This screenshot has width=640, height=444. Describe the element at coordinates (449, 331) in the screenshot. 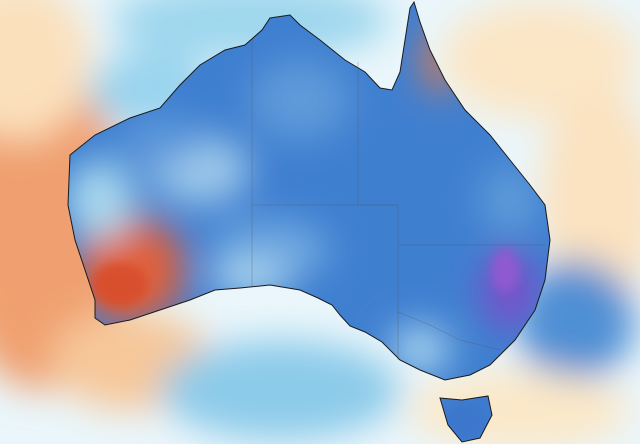

I see `nsw-vic-border` at that location.